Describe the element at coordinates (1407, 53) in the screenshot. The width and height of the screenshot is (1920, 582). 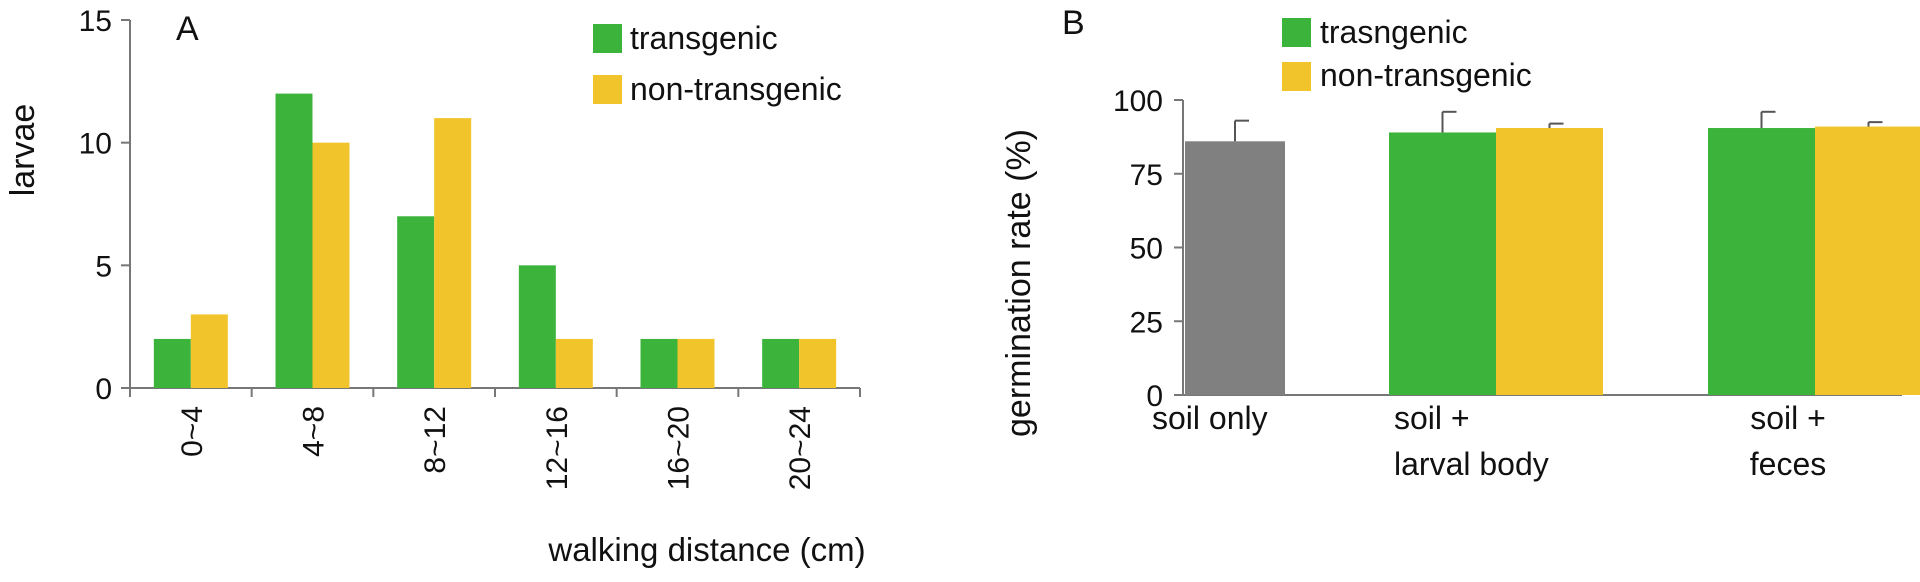
I see `panel-b-legend: trasngenic non-transgenic` at that location.